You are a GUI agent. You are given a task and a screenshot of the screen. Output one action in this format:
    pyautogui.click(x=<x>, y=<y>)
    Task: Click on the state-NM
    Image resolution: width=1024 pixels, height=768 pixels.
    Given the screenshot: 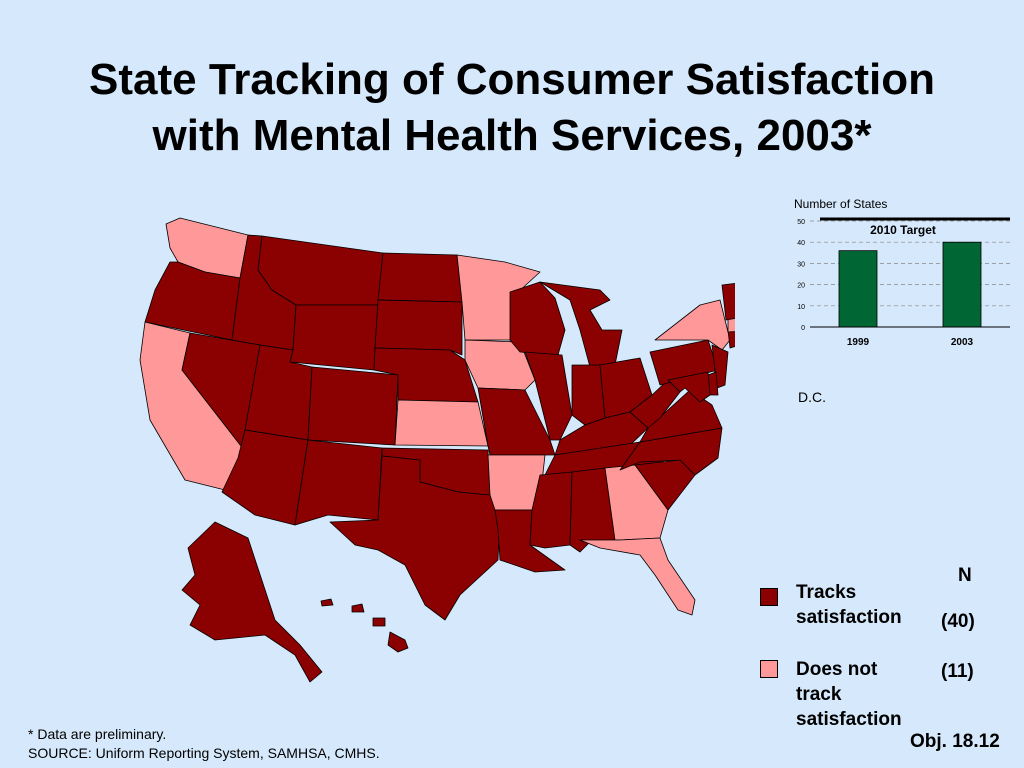 What is the action you would take?
    pyautogui.click(x=338, y=482)
    